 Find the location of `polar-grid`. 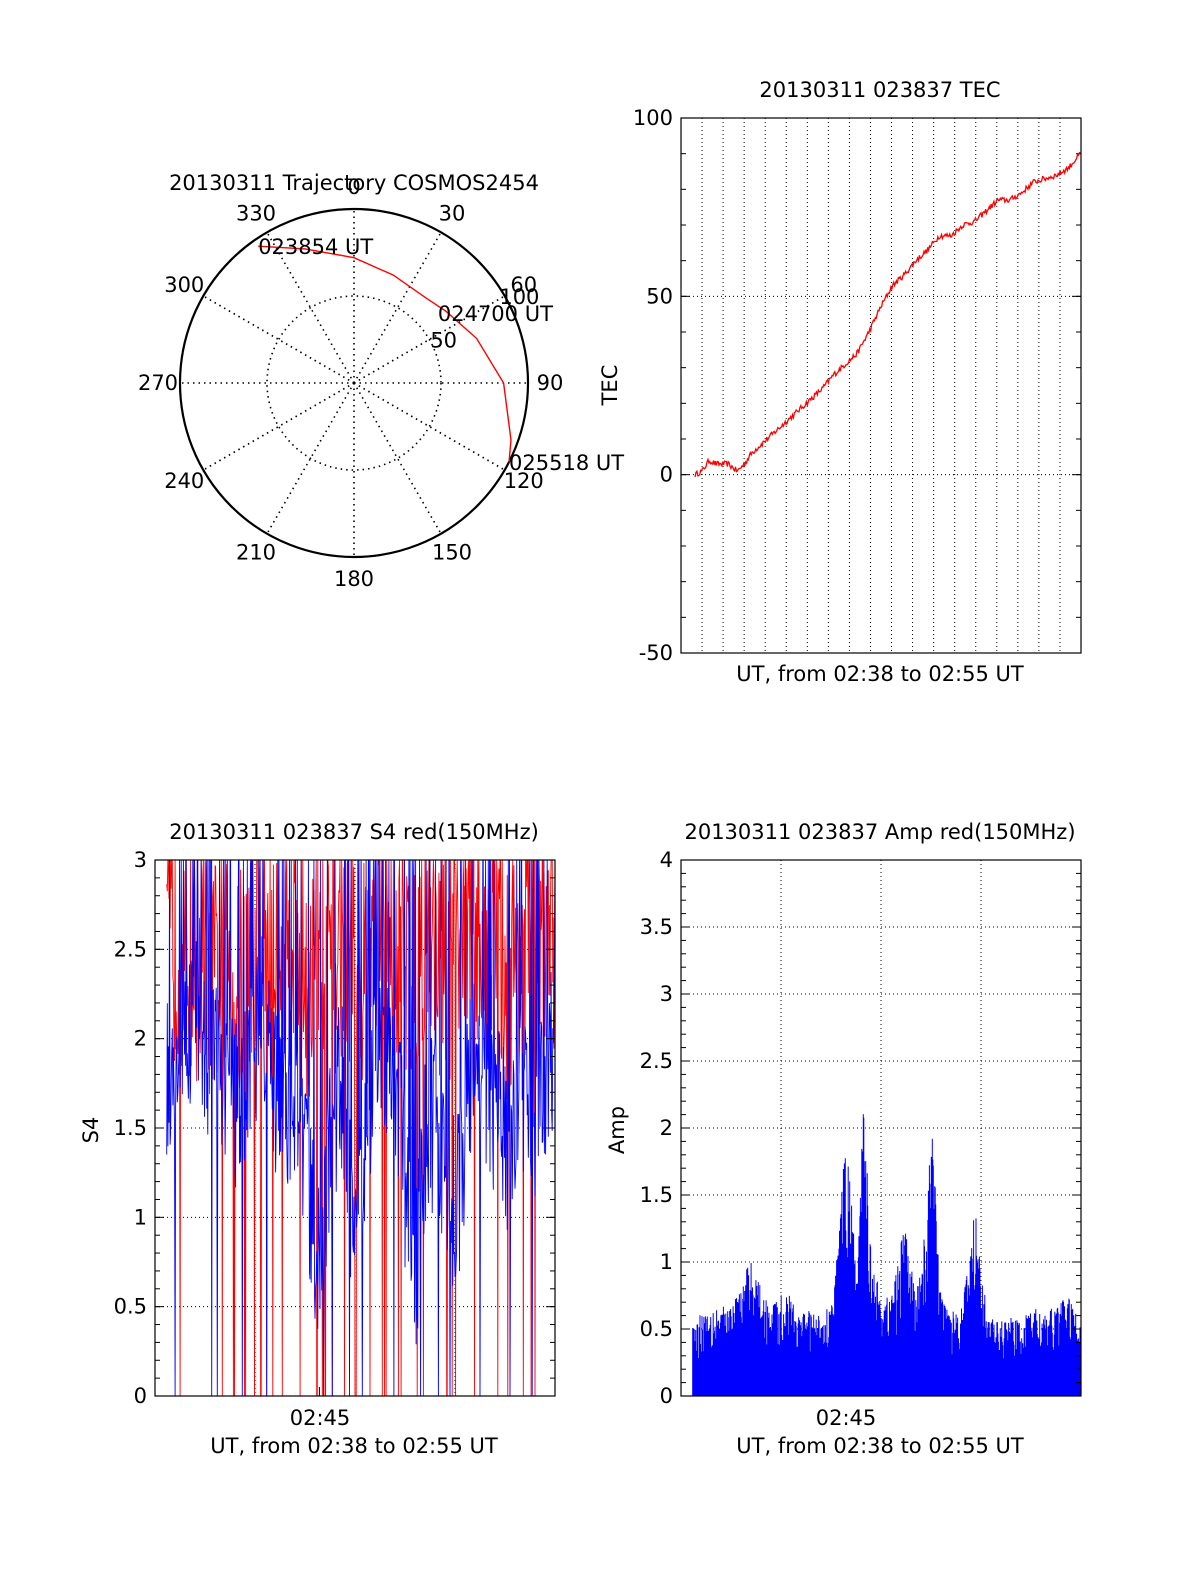

polar-grid is located at coordinates (354, 383).